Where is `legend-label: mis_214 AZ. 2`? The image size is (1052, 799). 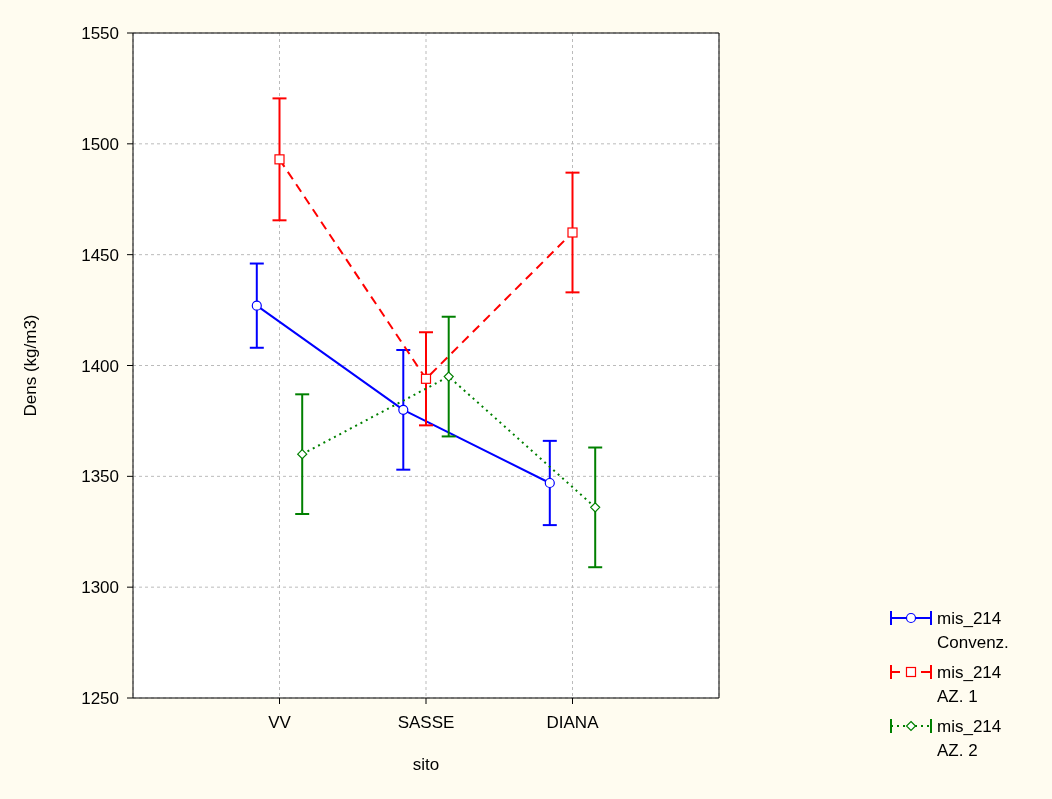 legend-label: mis_214 AZ. 2 is located at coordinates (970, 739).